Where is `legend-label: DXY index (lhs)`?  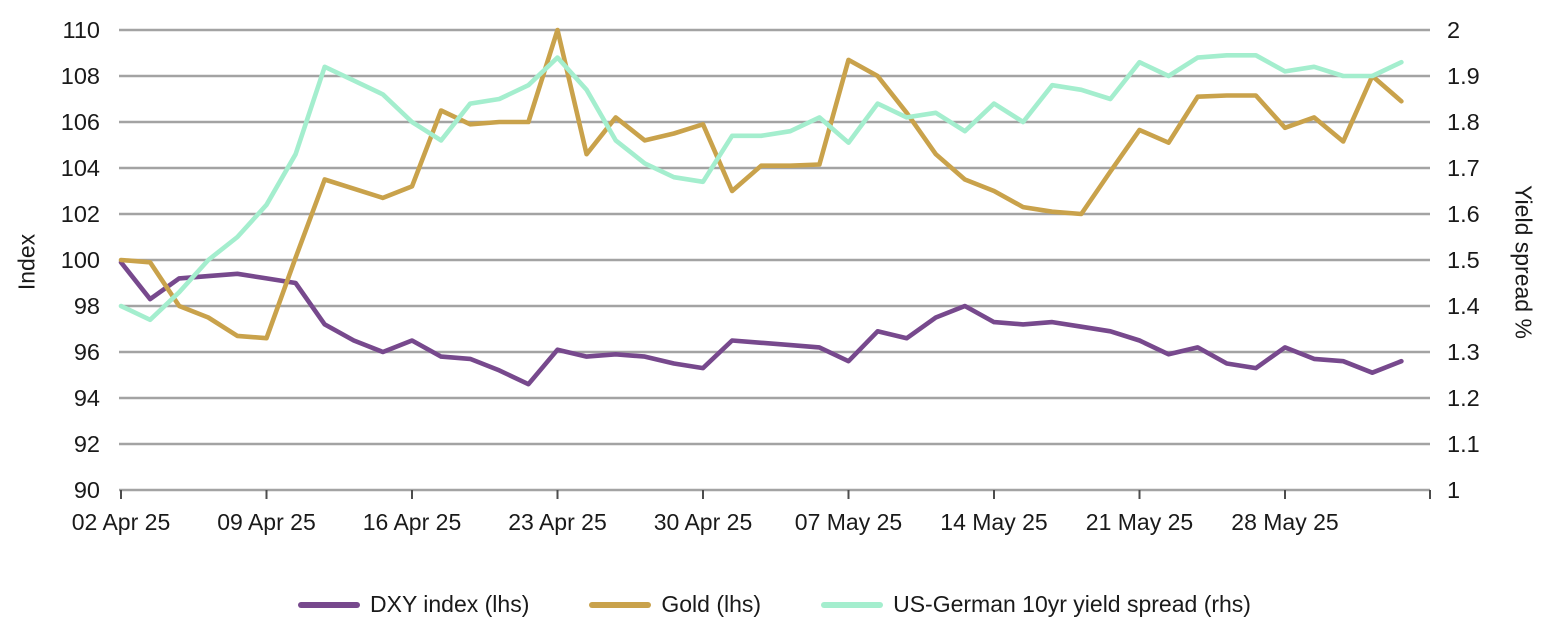
legend-label: DXY index (lhs) is located at coordinates (450, 604).